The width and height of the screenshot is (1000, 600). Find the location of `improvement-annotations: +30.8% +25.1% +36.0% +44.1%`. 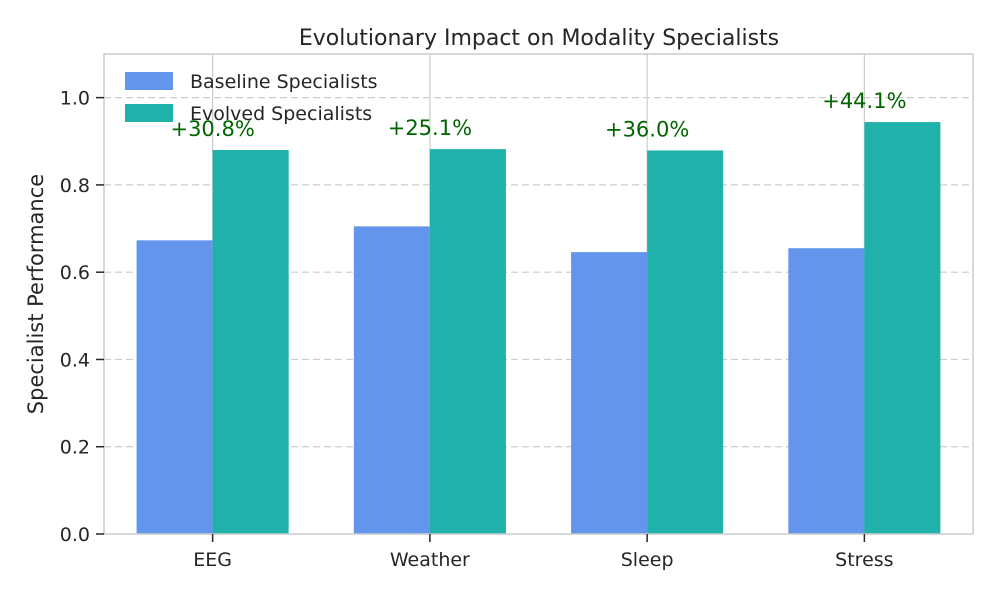

improvement-annotations: +30.8% +25.1% +36.0% +44.1% is located at coordinates (538, 115).